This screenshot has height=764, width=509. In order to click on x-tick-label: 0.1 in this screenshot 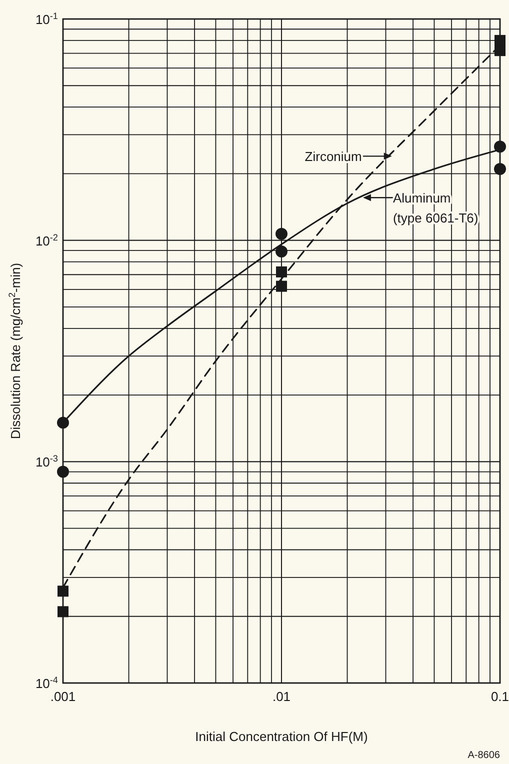, I will do `click(499, 696)`.